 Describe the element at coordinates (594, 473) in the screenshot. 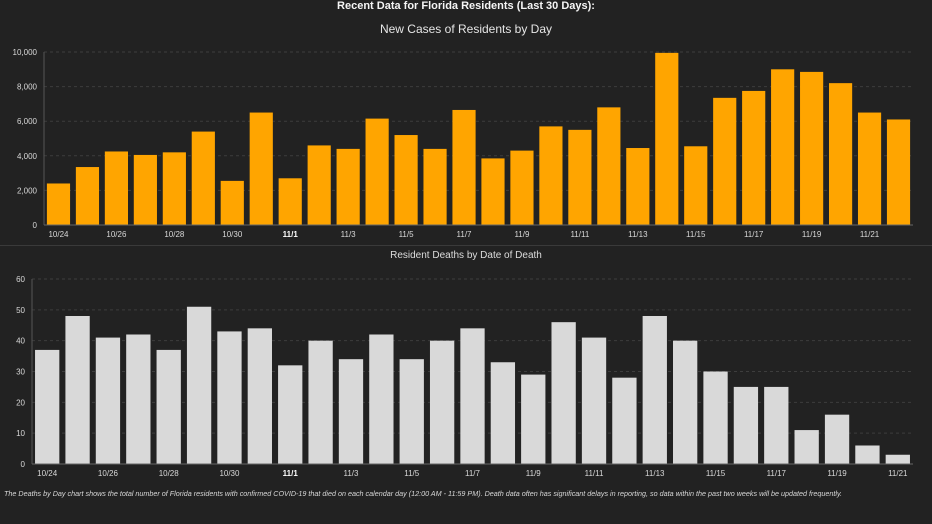

I see `deaths-x-tick-label: 11/11` at that location.